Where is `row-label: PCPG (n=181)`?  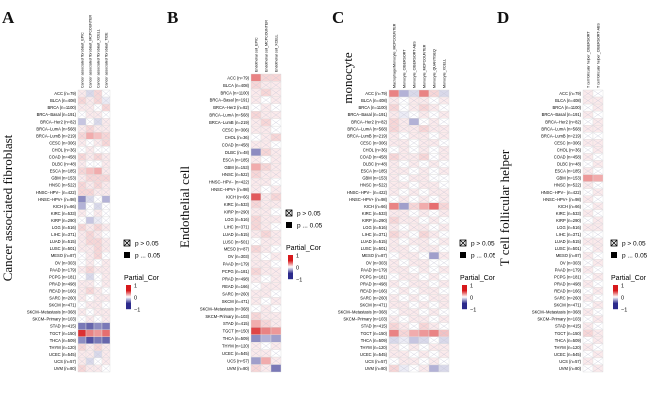
row-label: PCPG (n=181) is located at coordinates (374, 276).